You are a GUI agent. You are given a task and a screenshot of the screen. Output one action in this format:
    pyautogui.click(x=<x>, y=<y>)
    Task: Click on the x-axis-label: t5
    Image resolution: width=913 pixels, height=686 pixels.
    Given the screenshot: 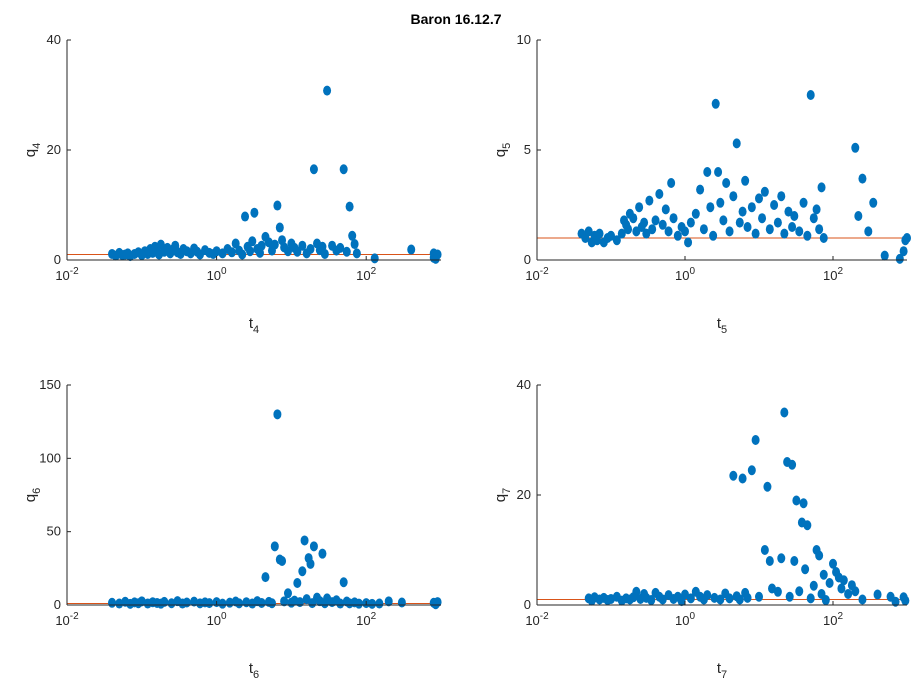 What is the action you would take?
    pyautogui.click(x=722, y=325)
    